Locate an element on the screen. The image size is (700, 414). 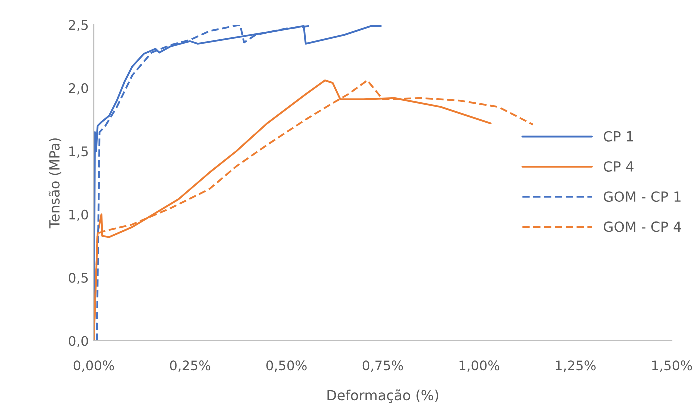
x-tick-label: 0,75% is located at coordinates (383, 366).